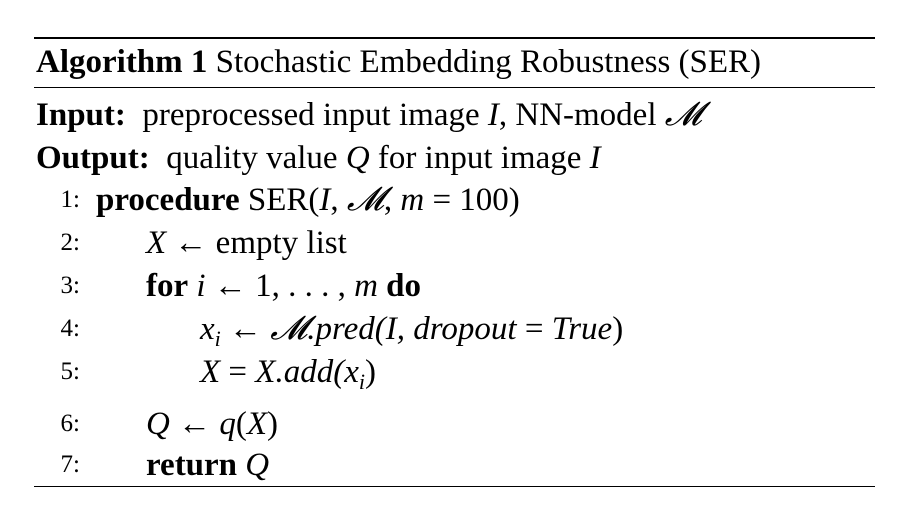 The width and height of the screenshot is (910, 532). What do you see at coordinates (307, 372) in the screenshot?
I see `call-add: X.add(x` at bounding box center [307, 372].